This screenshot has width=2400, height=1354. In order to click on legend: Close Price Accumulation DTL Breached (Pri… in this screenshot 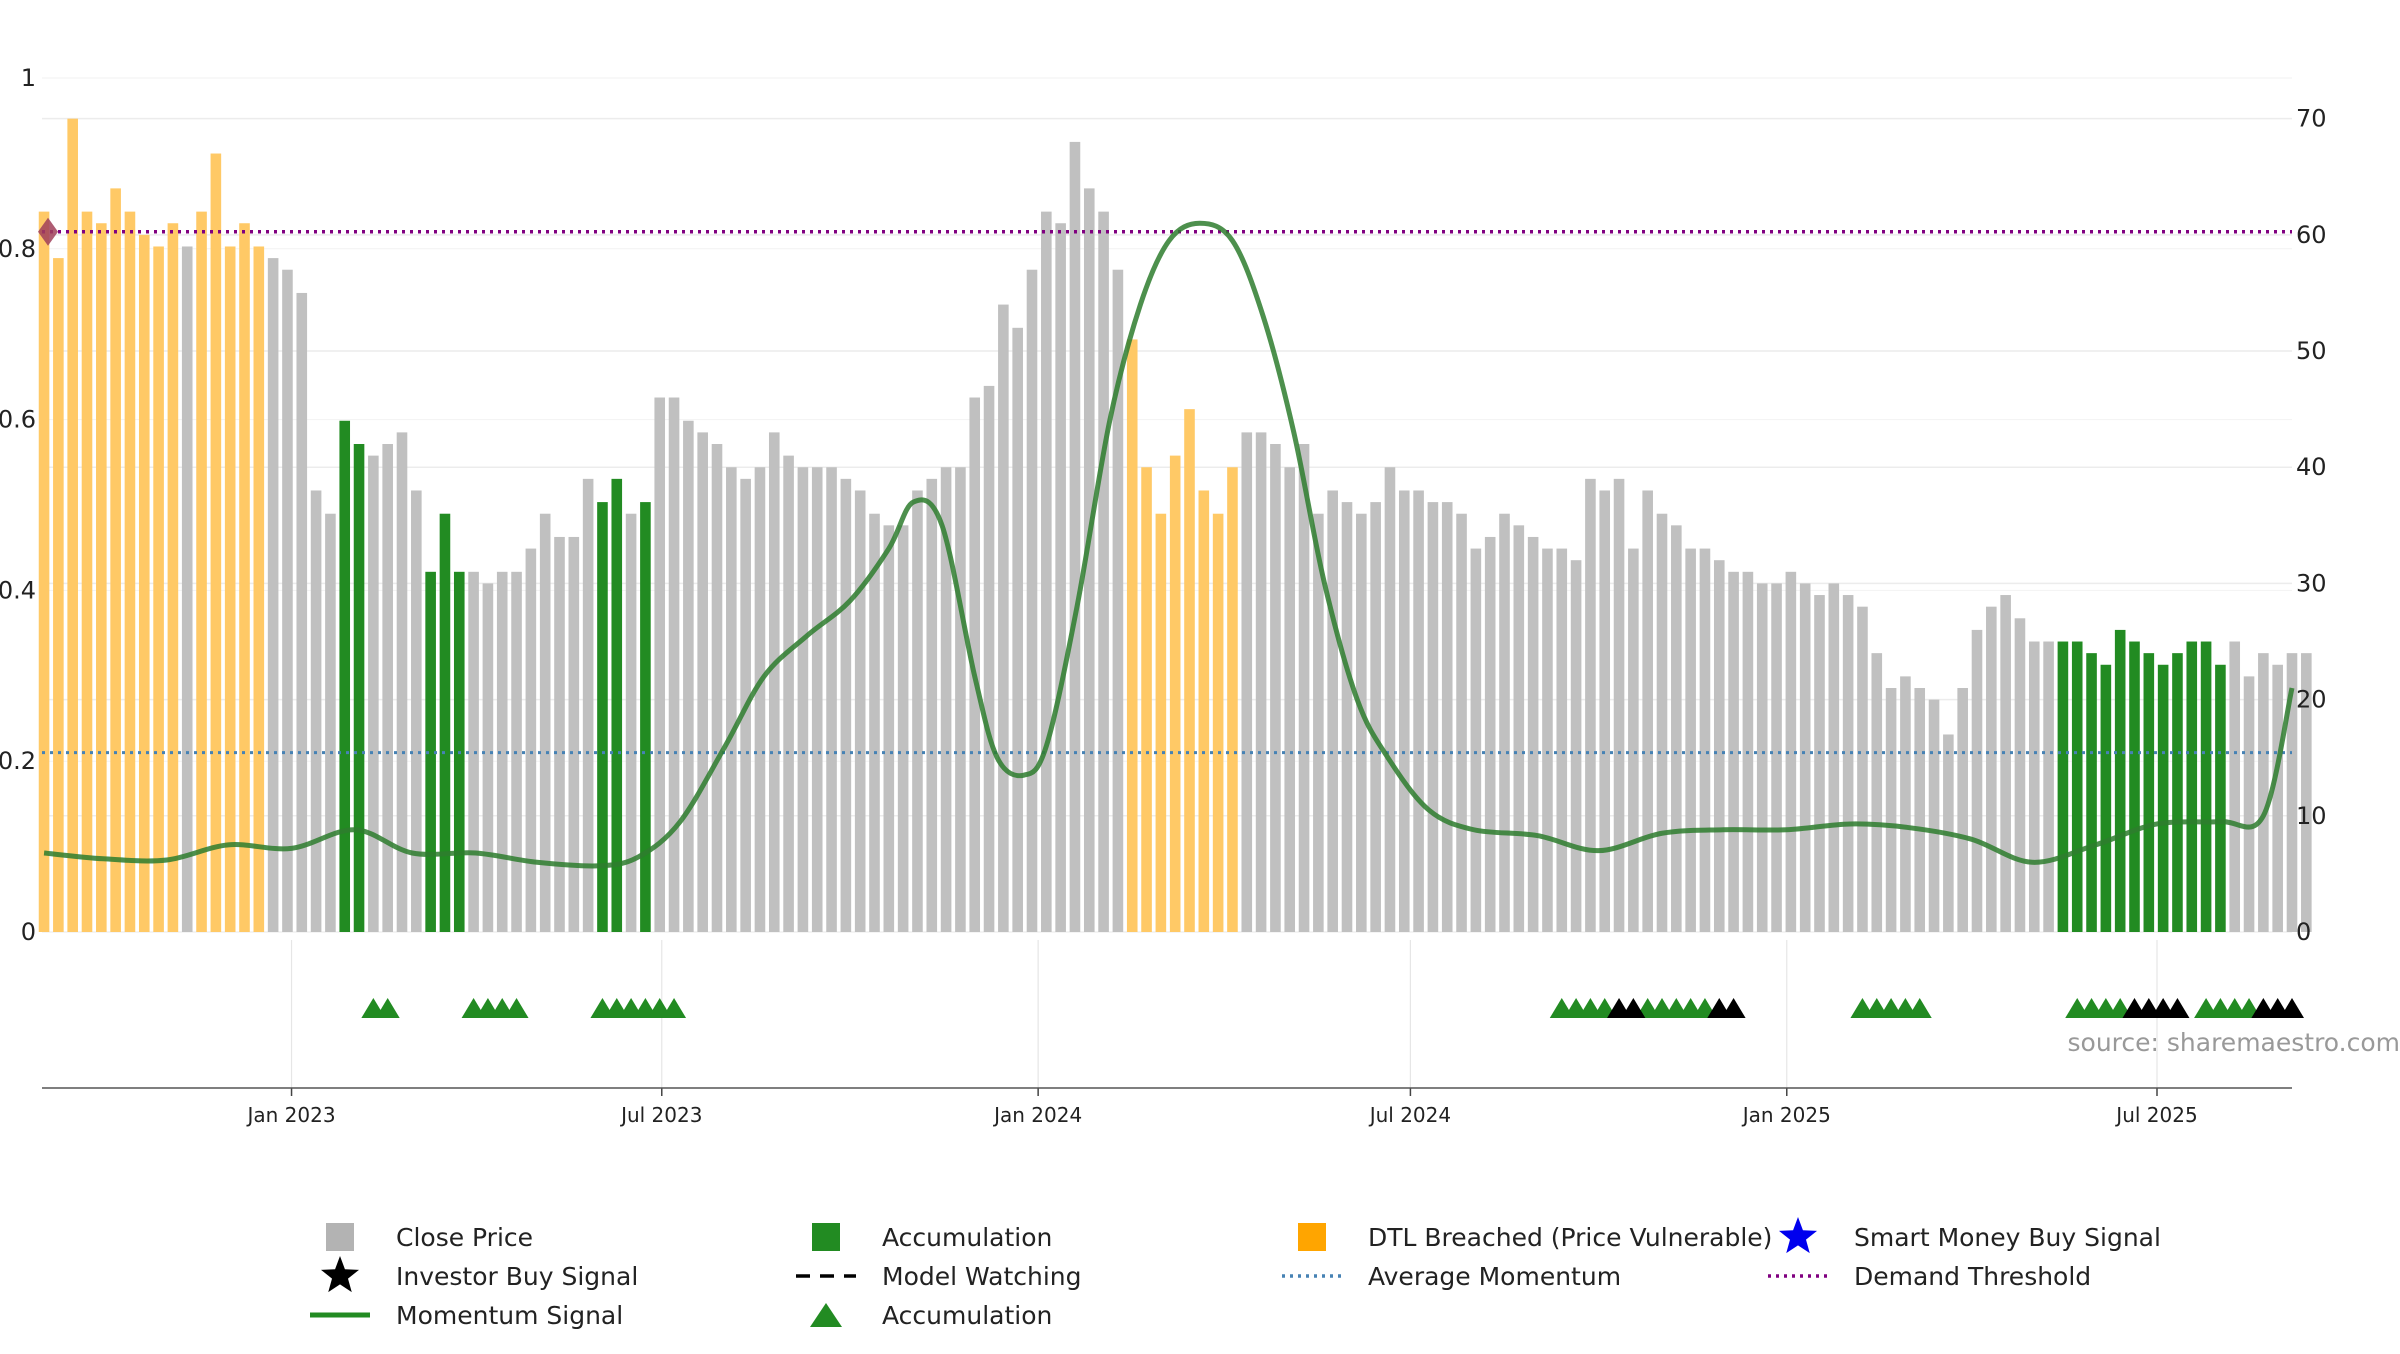, I will do `click(1235, 1273)`.